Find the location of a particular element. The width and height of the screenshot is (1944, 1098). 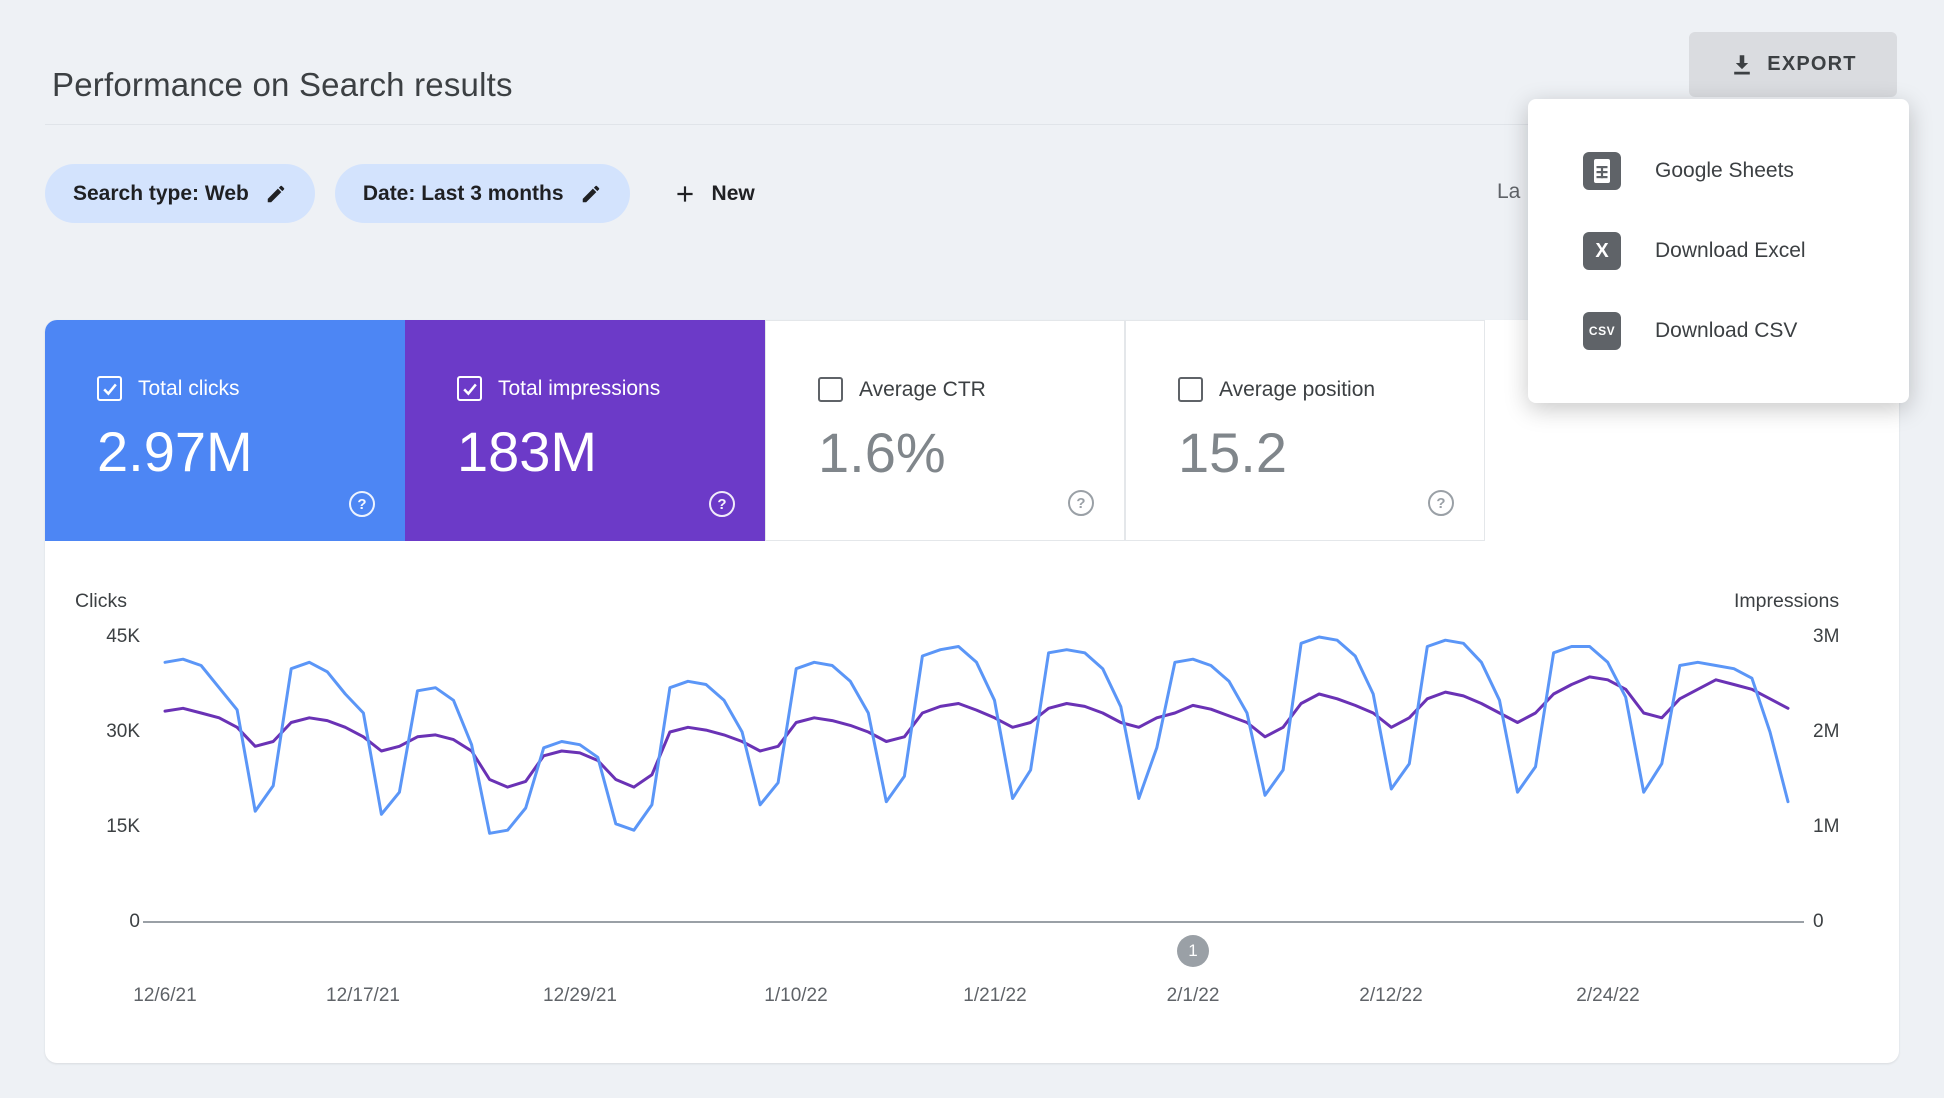

search-type-filter-chip: Search type: Web is located at coordinates (180, 193).